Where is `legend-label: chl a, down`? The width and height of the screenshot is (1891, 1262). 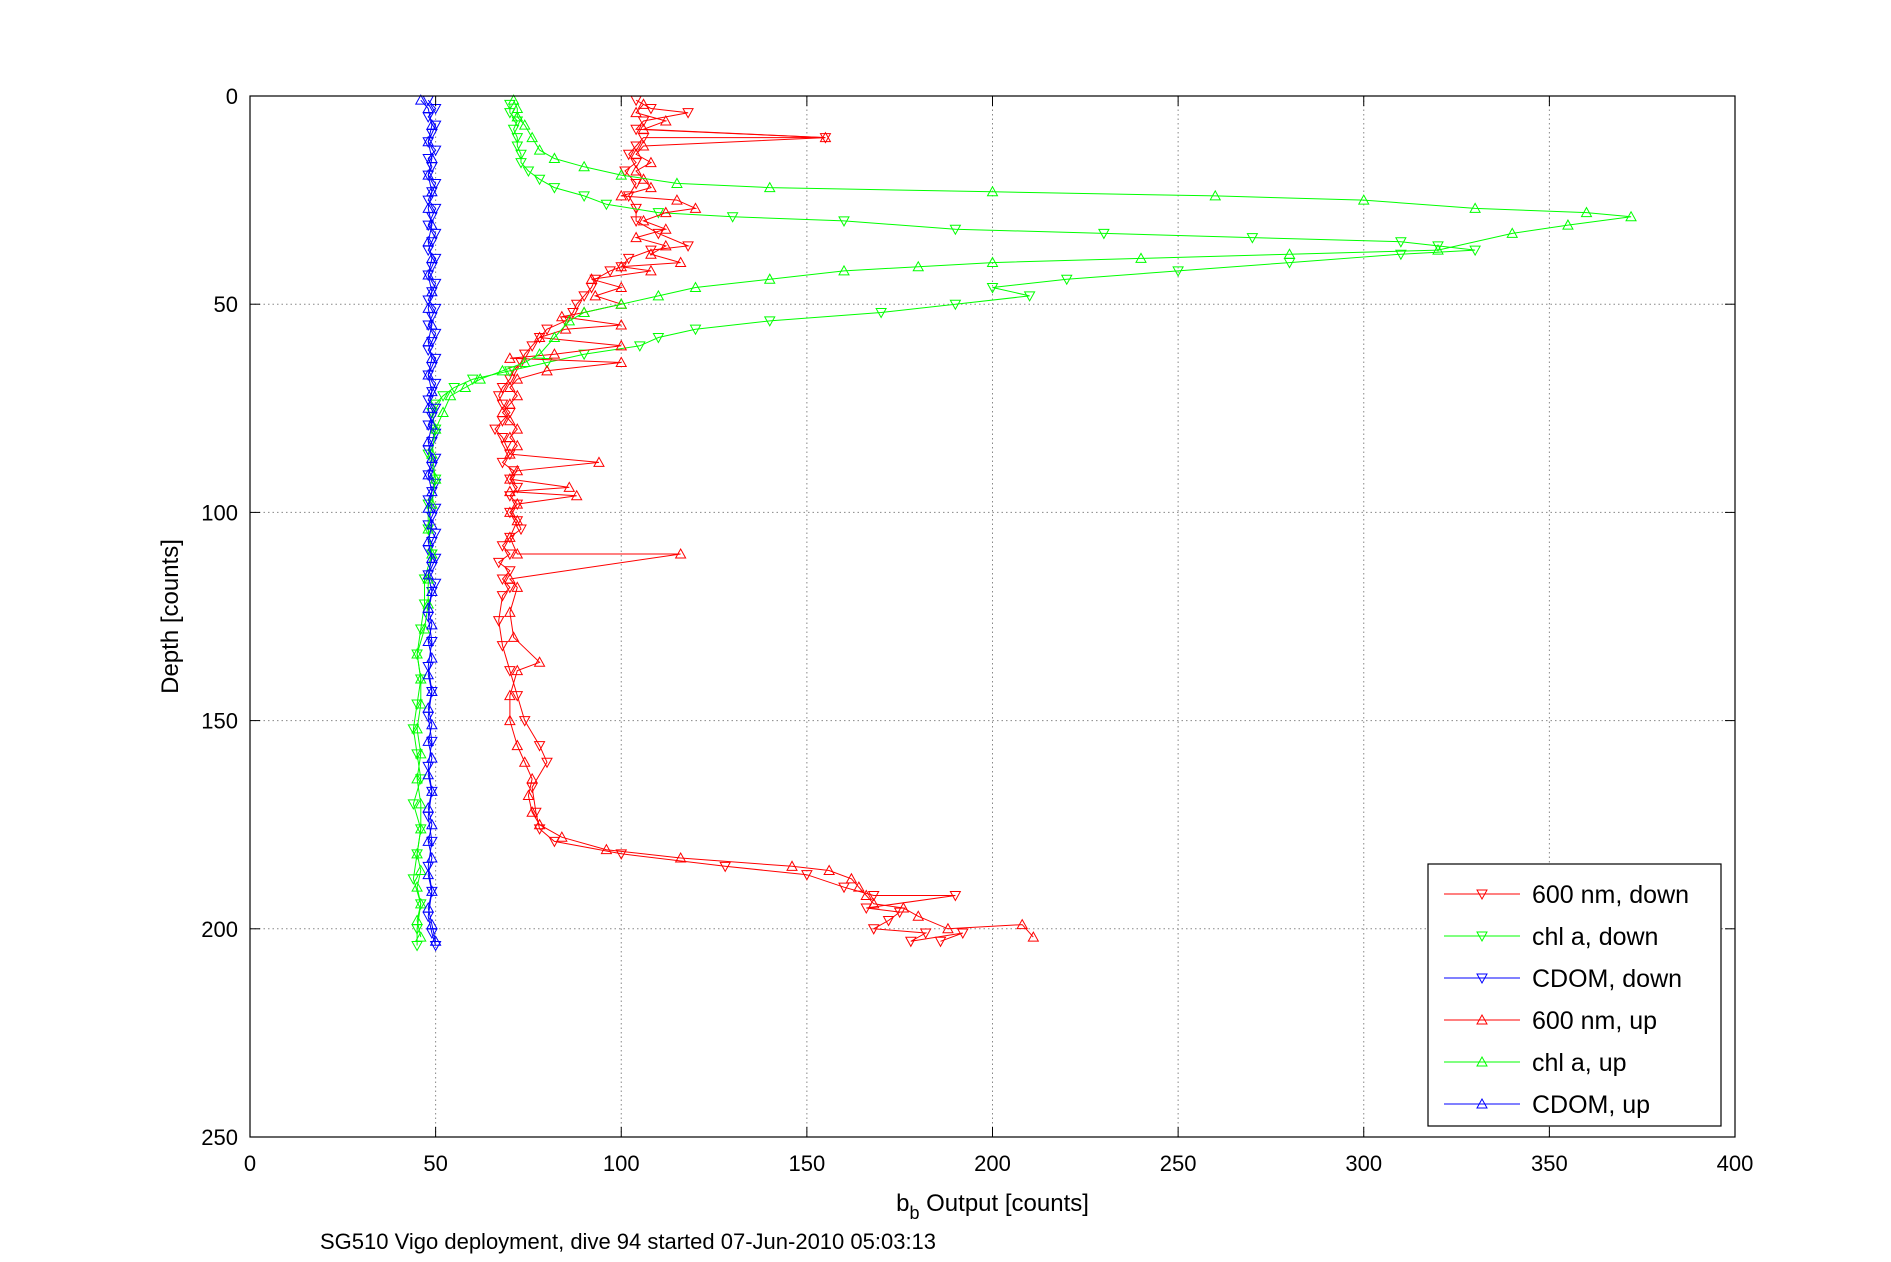
legend-label: chl a, down is located at coordinates (1595, 937).